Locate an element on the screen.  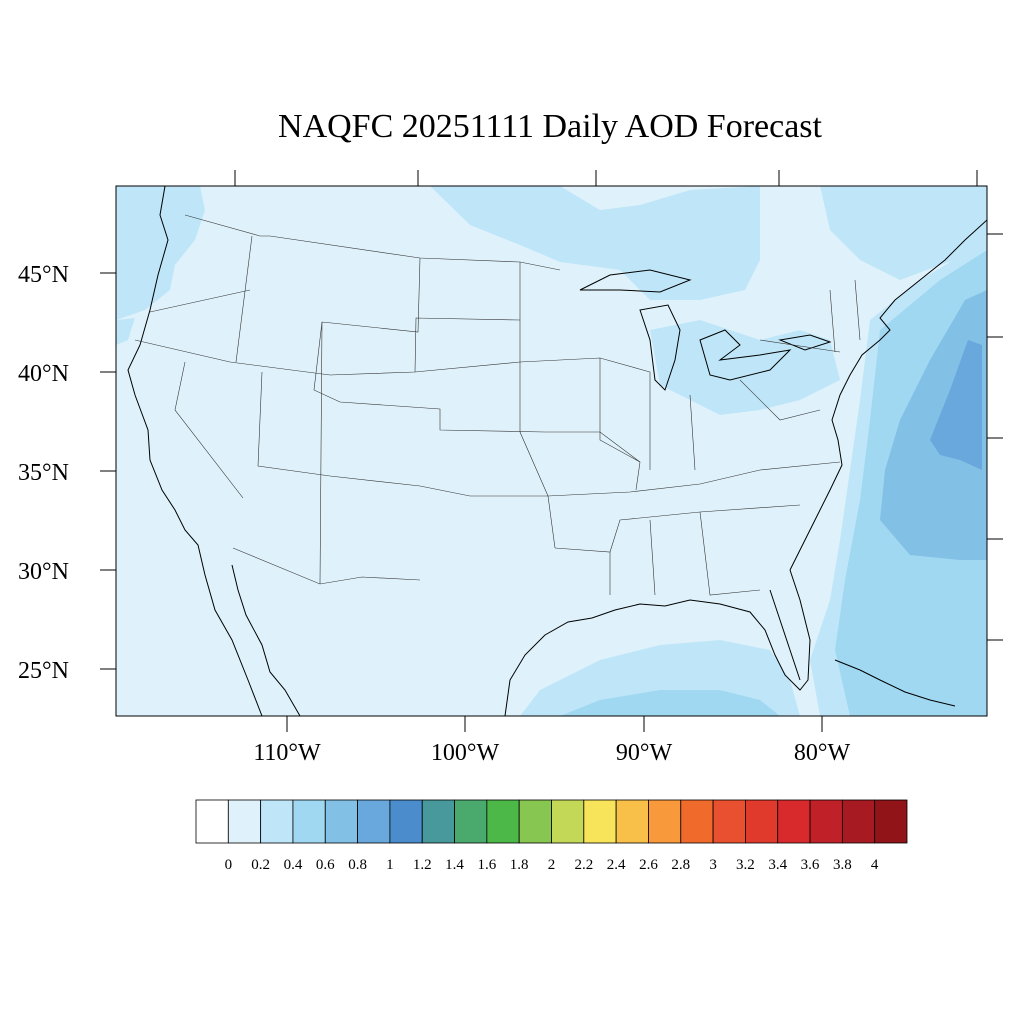
colorbar-label: 3.4 is located at coordinates (777, 865).